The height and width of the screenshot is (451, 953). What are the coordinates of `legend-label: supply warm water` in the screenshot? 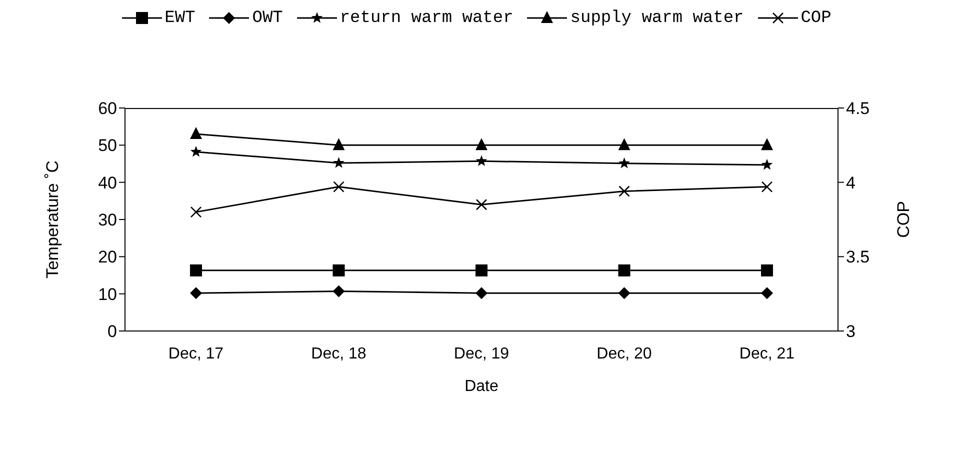 It's located at (657, 18).